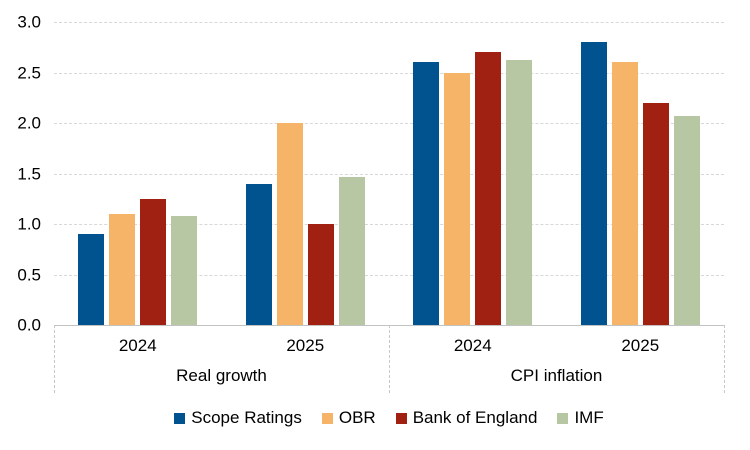  Describe the element at coordinates (29, 274) in the screenshot. I see `y-tick-label: 0.5` at that location.